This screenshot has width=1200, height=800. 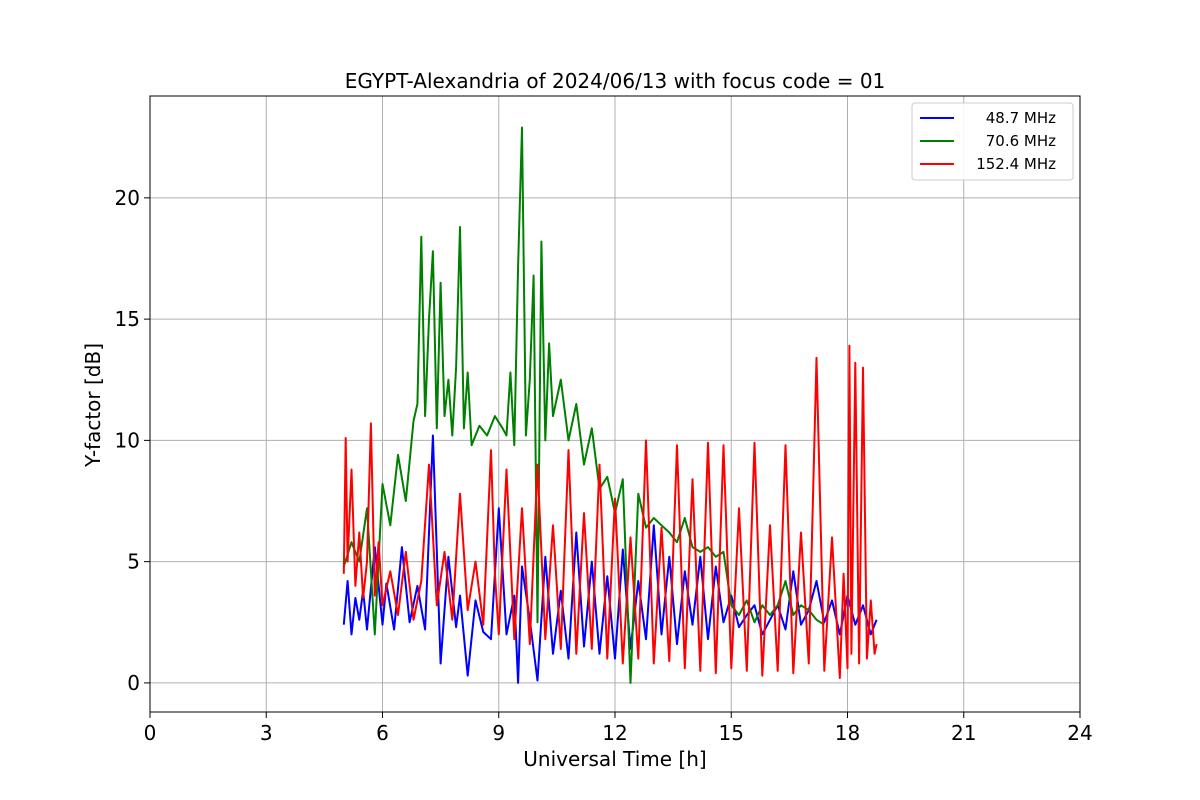 What do you see at coordinates (133, 683) in the screenshot?
I see `y-tick-label: 0` at bounding box center [133, 683].